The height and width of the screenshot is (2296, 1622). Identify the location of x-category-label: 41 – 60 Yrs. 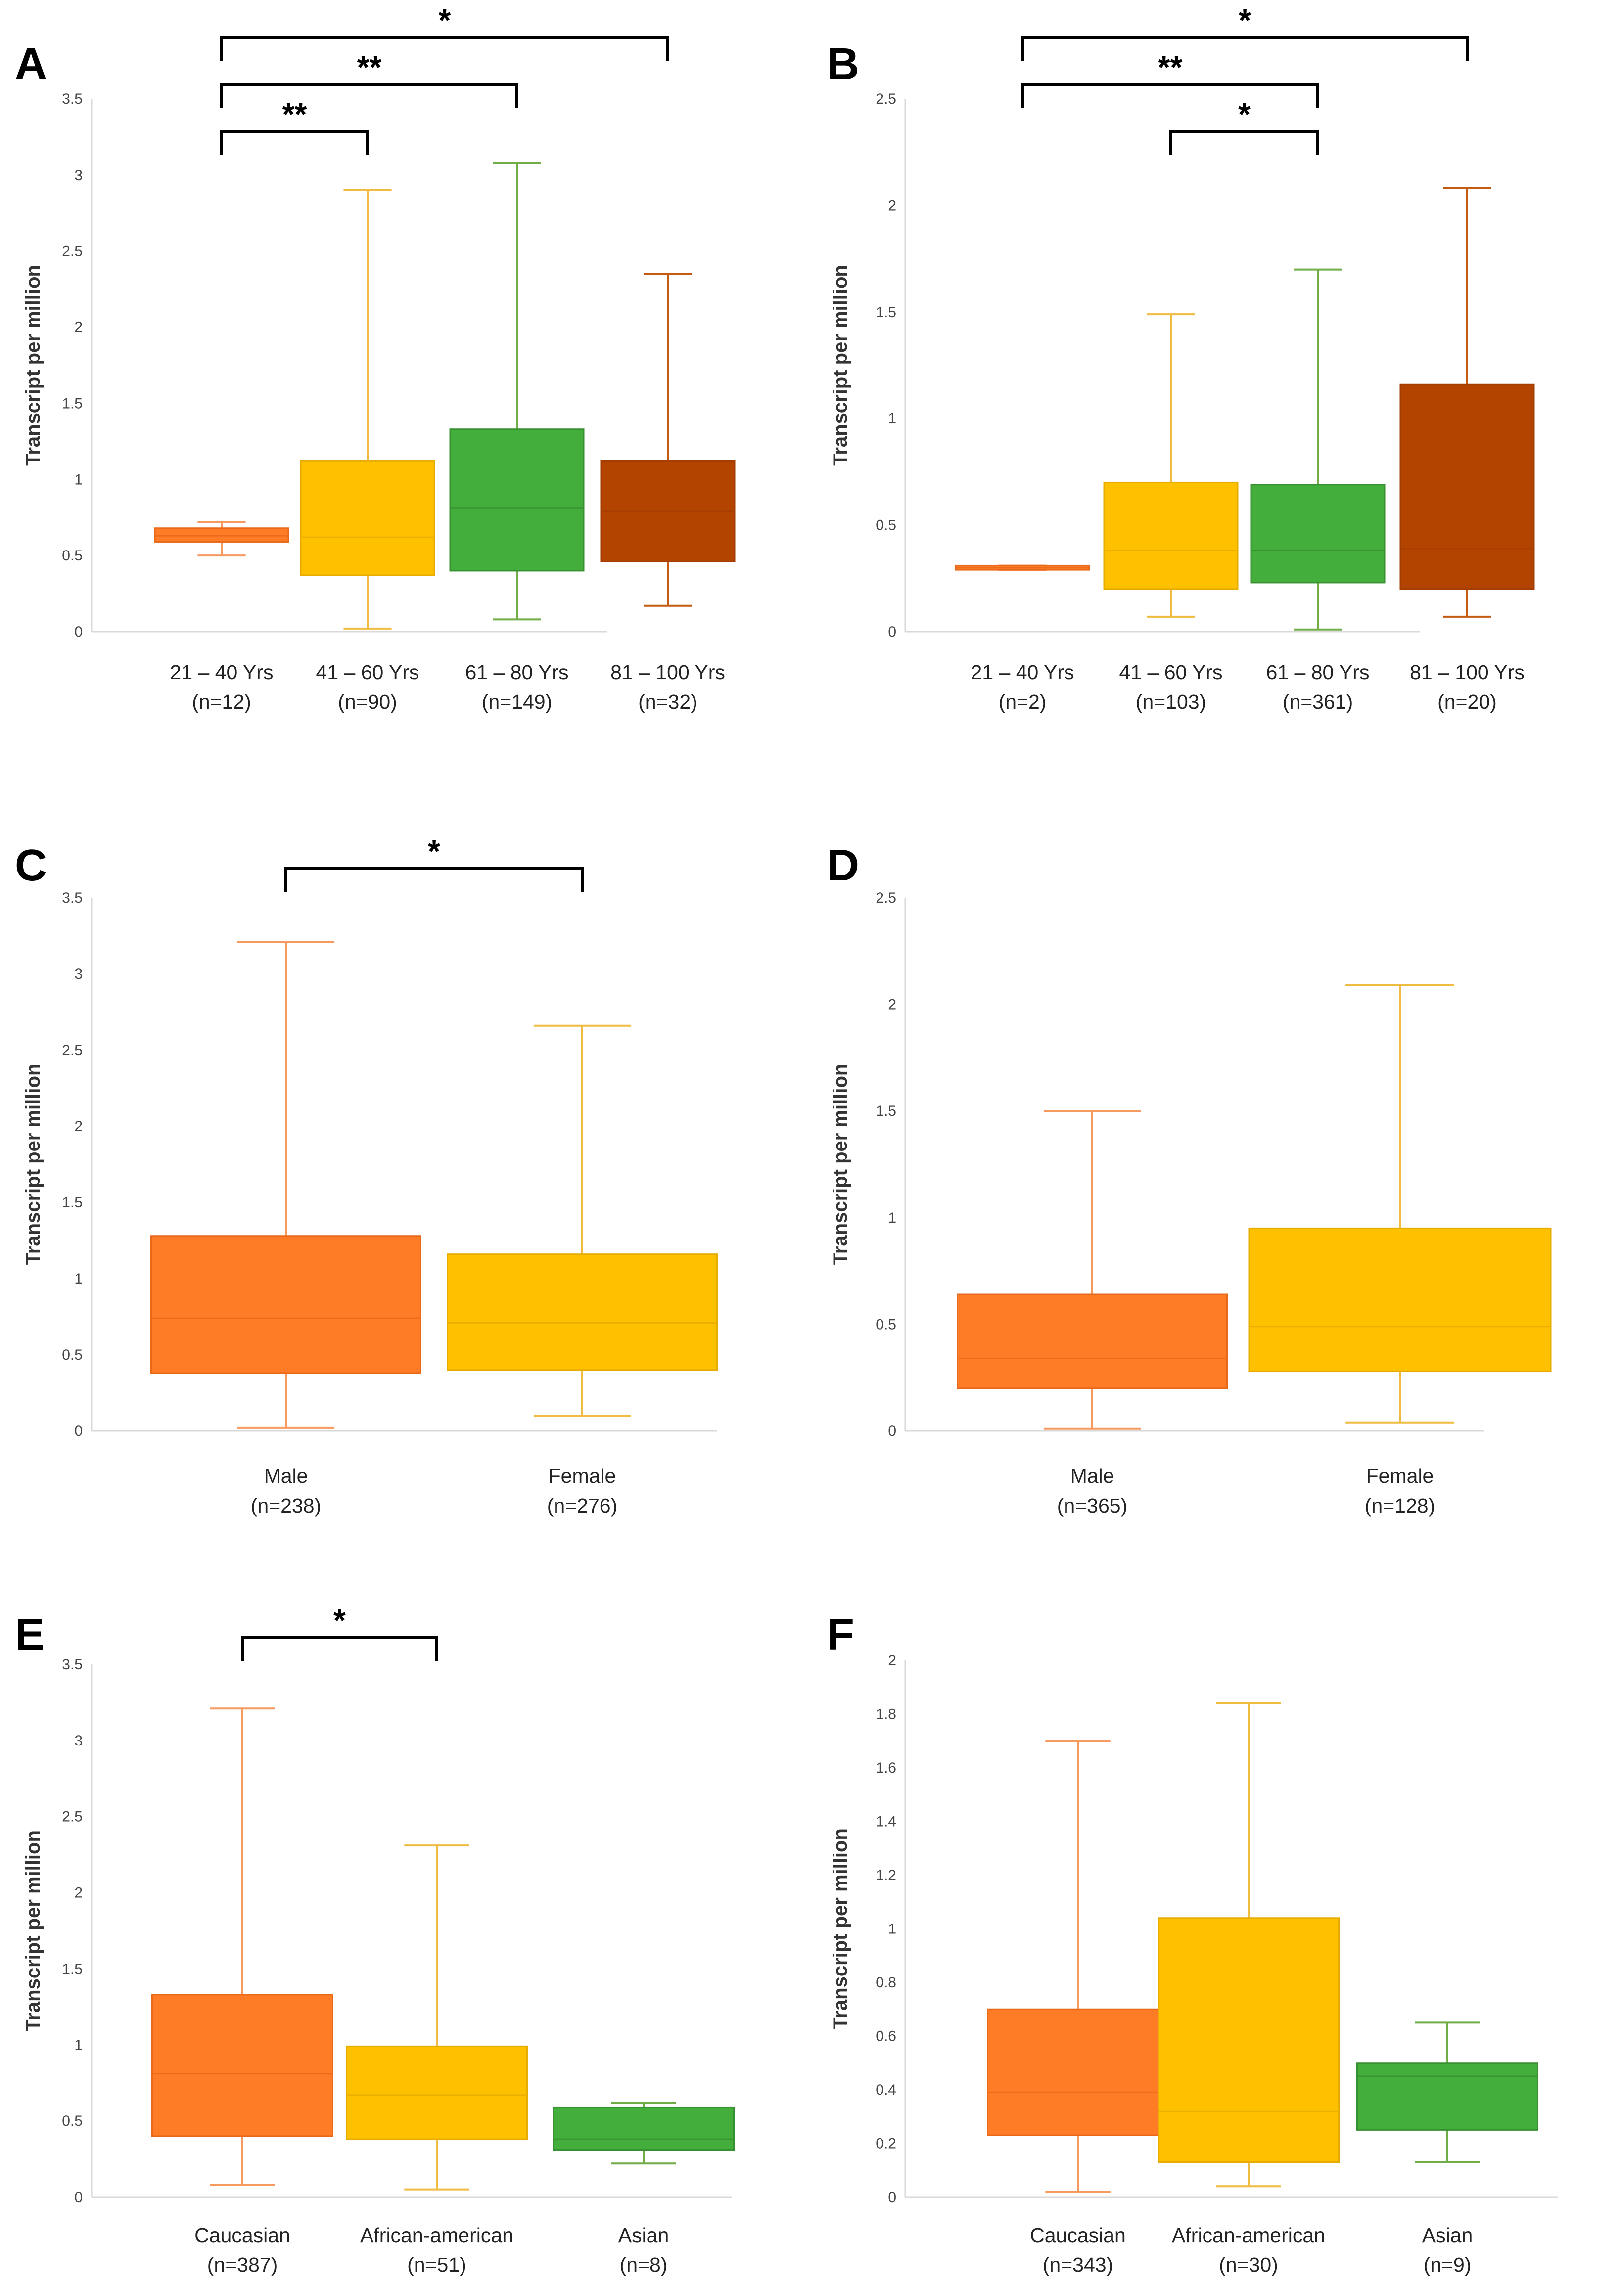
(368, 672).